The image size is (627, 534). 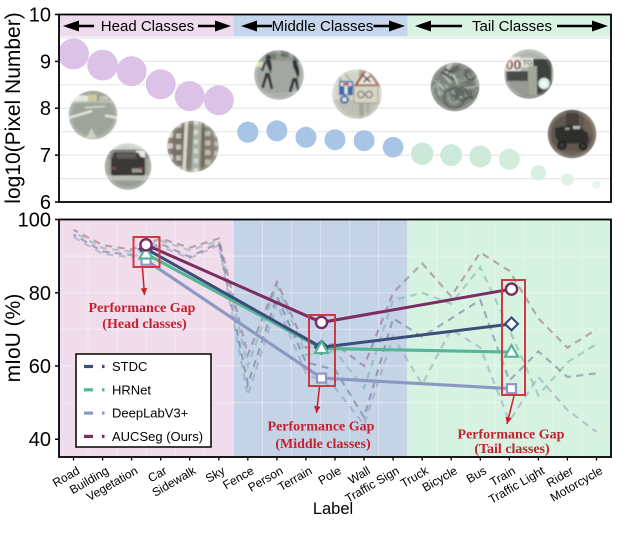 I want to click on svg-text: 10, so click(x=40, y=16).